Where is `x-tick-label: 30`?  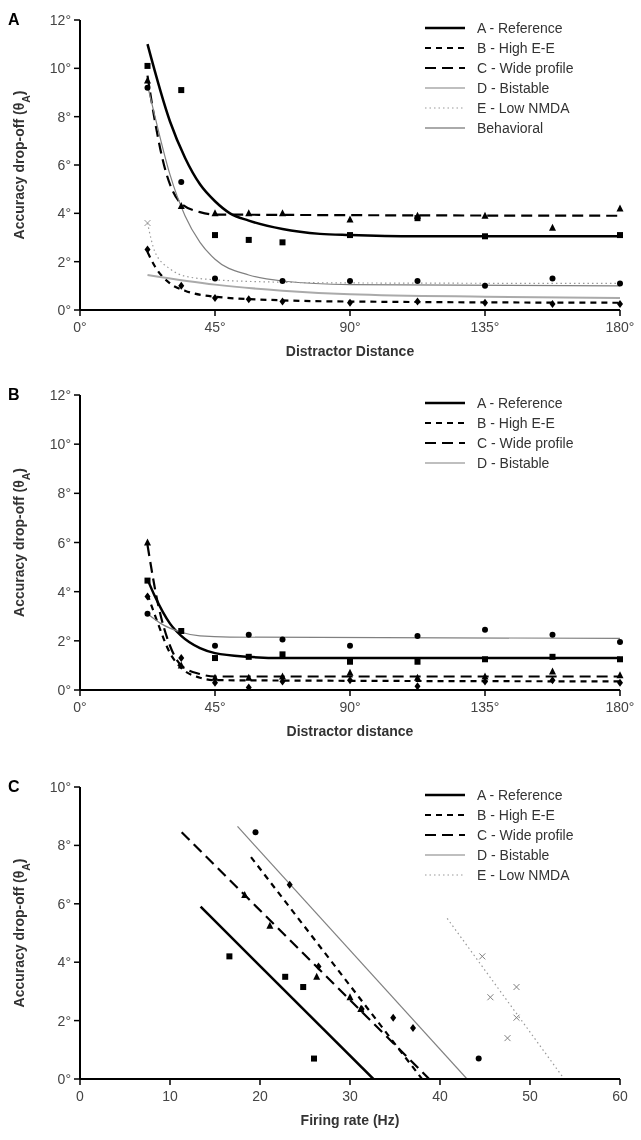
x-tick-label: 30 is located at coordinates (350, 1096).